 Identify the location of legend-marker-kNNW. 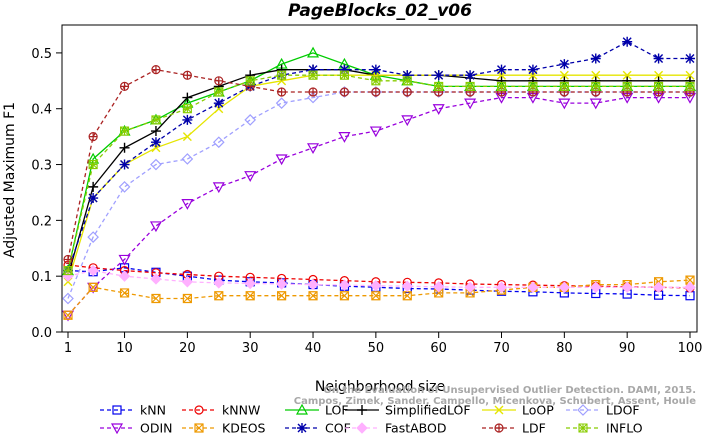
(199, 410).